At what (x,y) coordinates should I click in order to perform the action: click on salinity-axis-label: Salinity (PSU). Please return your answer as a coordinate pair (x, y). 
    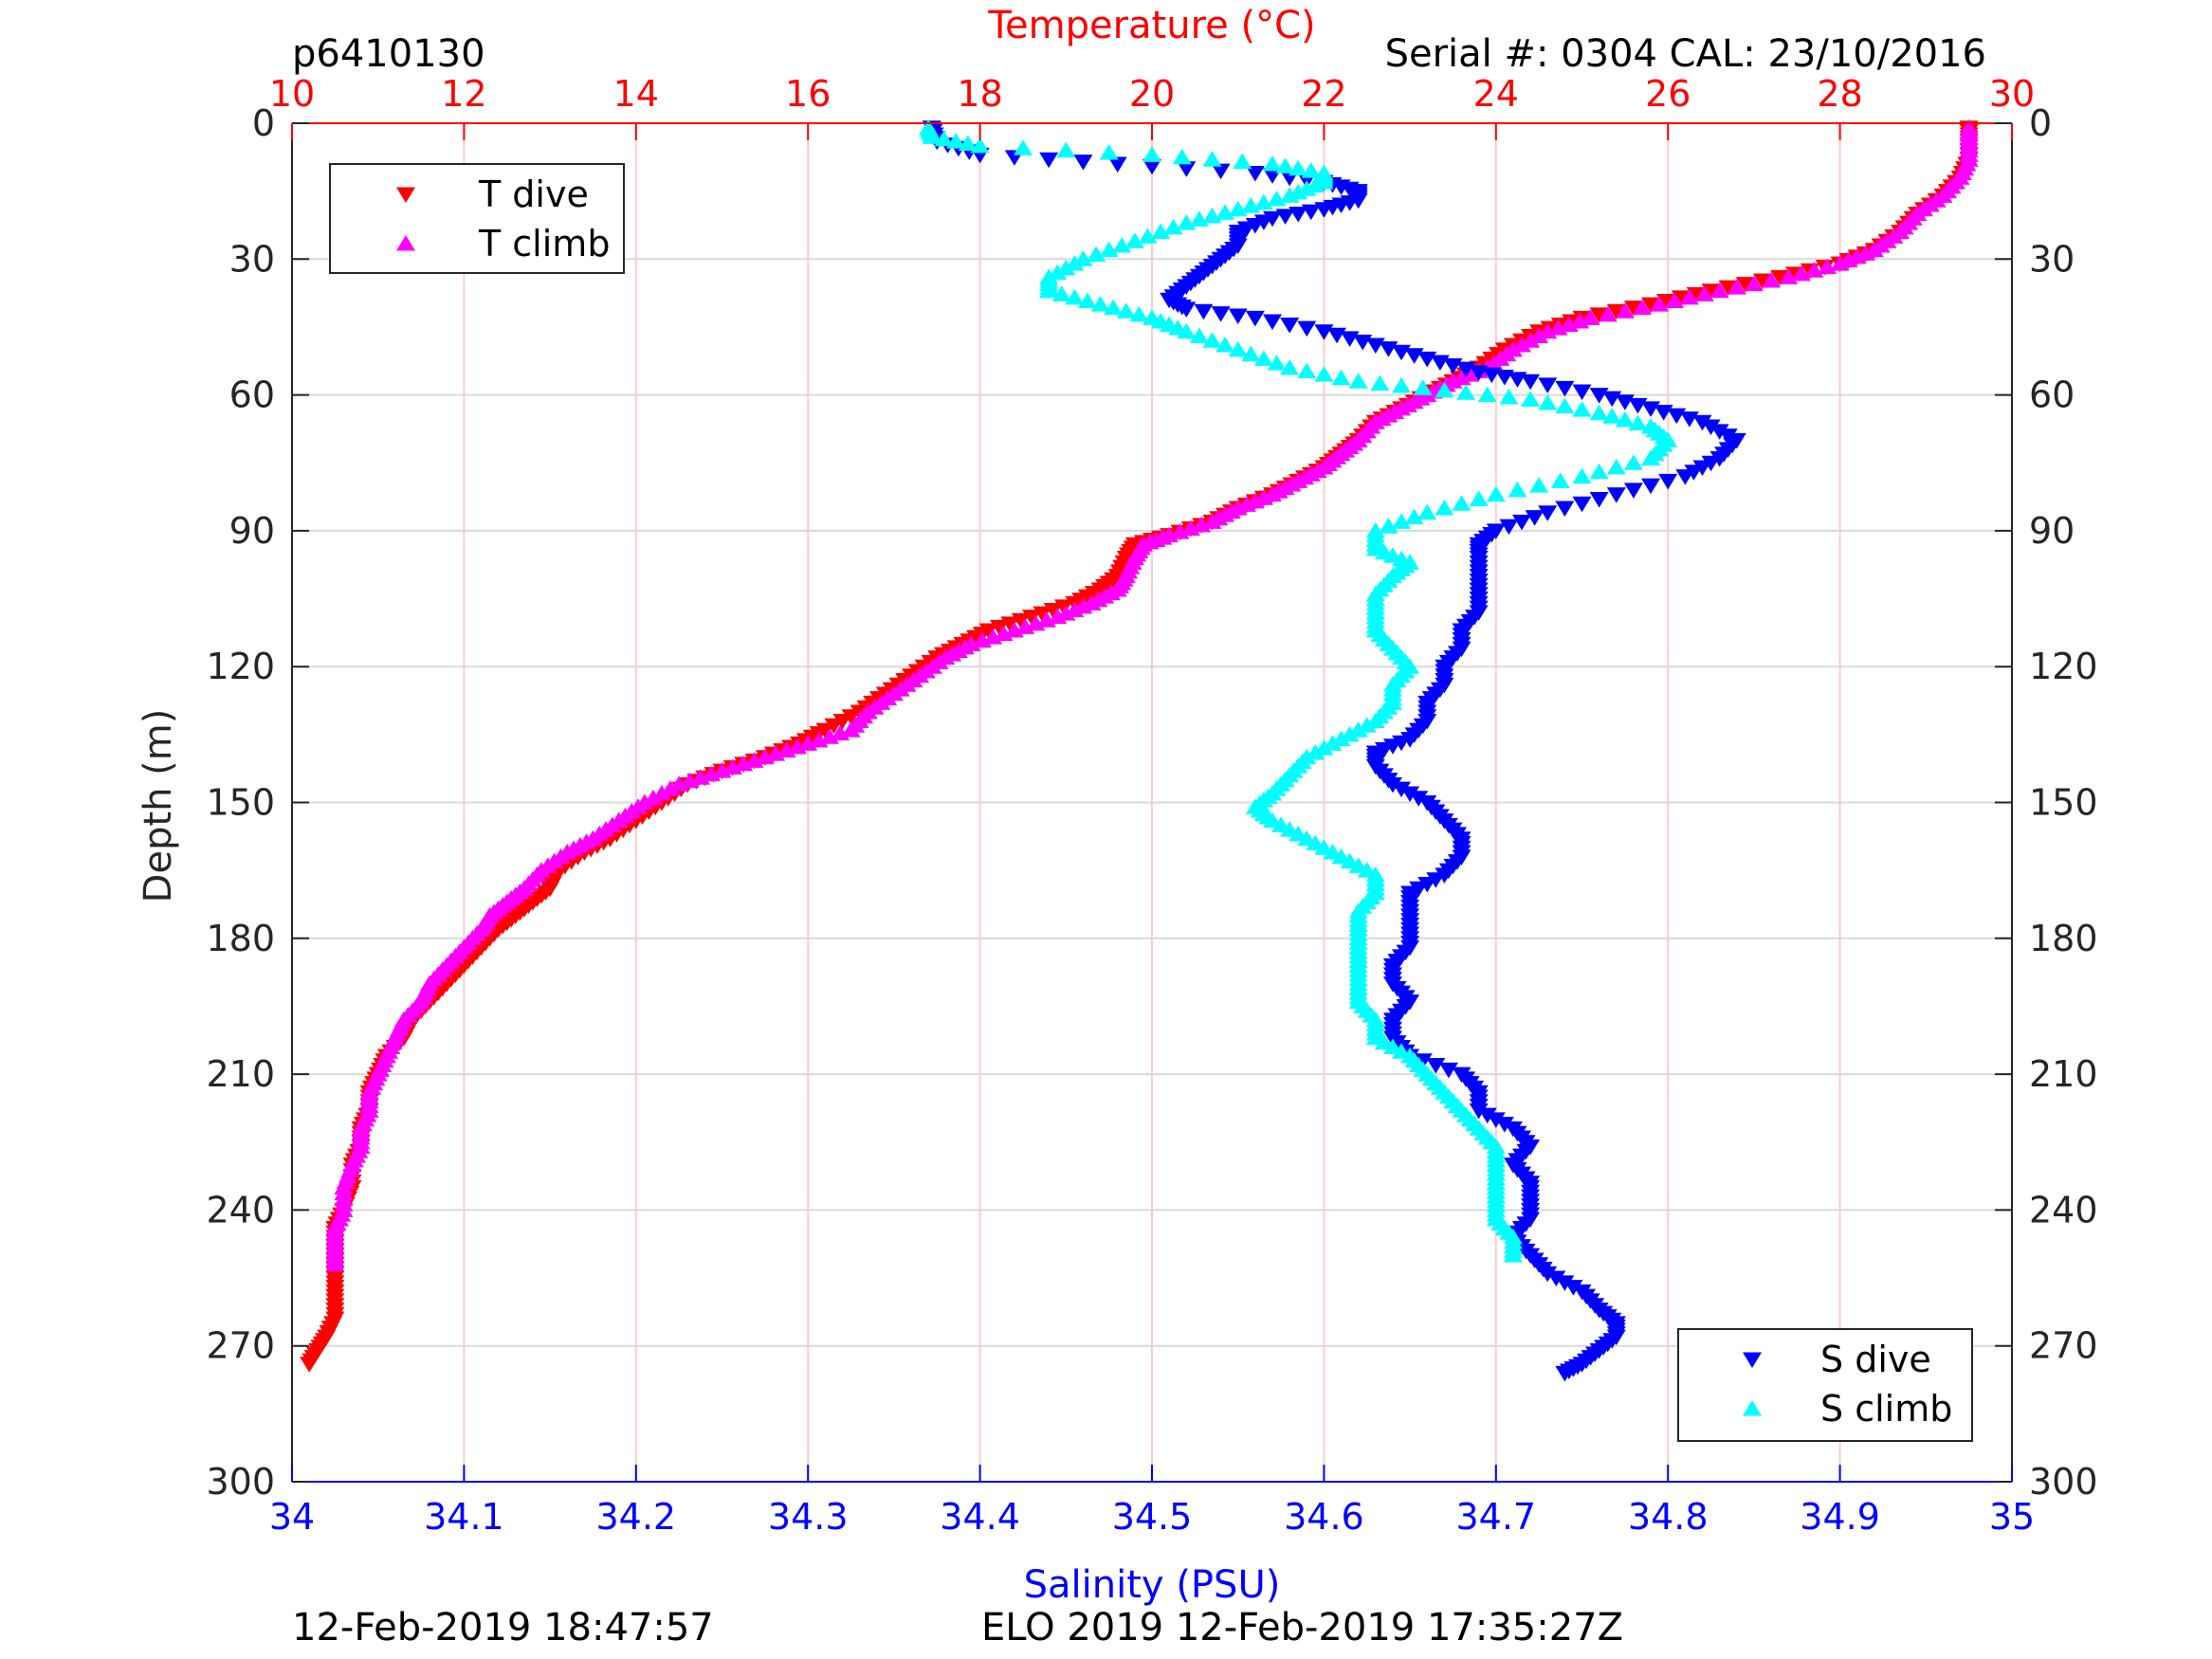
    Looking at the image, I should click on (1152, 1585).